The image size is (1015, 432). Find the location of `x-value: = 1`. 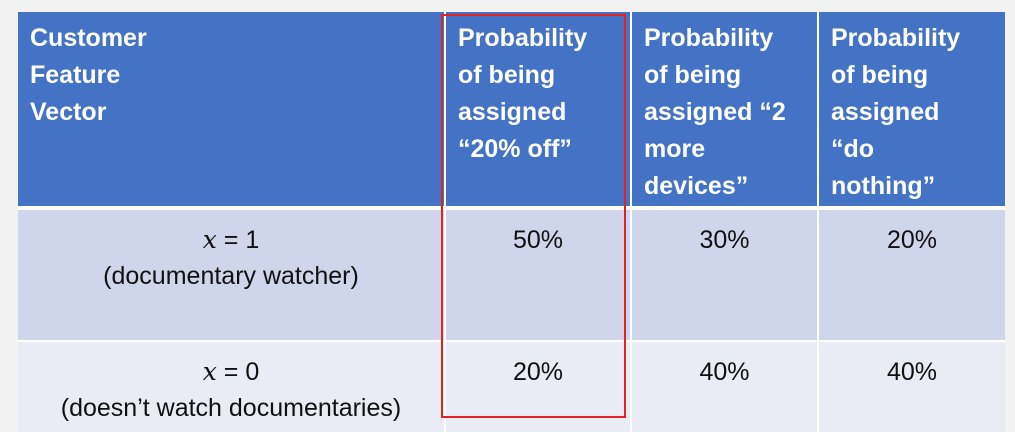

x-value: = 1 is located at coordinates (238, 240).